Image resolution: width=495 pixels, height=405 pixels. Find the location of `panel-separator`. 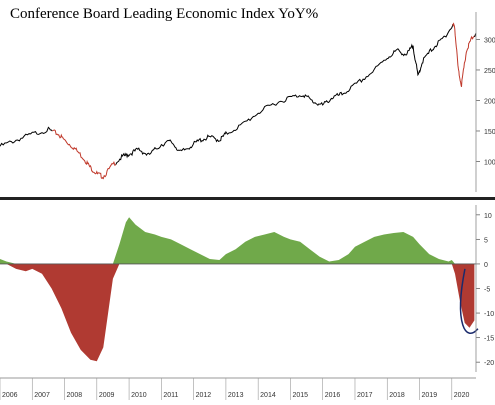

panel-separator is located at coordinates (247, 198).